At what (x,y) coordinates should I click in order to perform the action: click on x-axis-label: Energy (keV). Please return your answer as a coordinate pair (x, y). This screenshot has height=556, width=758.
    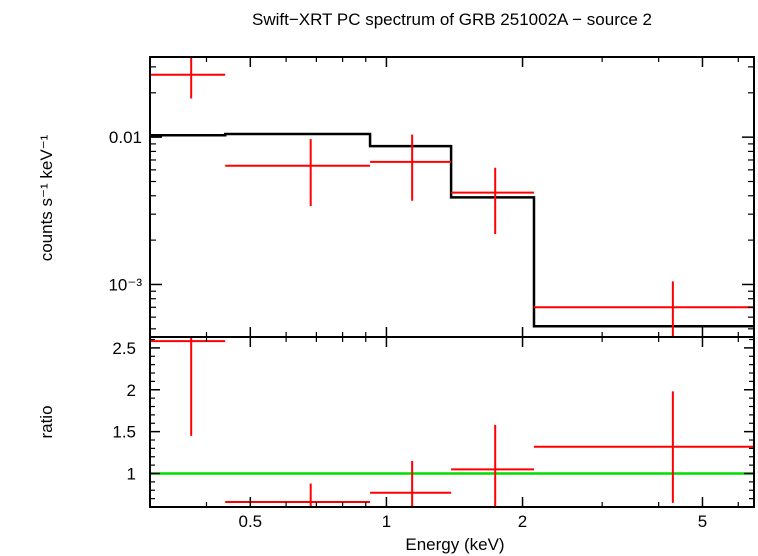
    Looking at the image, I should click on (454, 544).